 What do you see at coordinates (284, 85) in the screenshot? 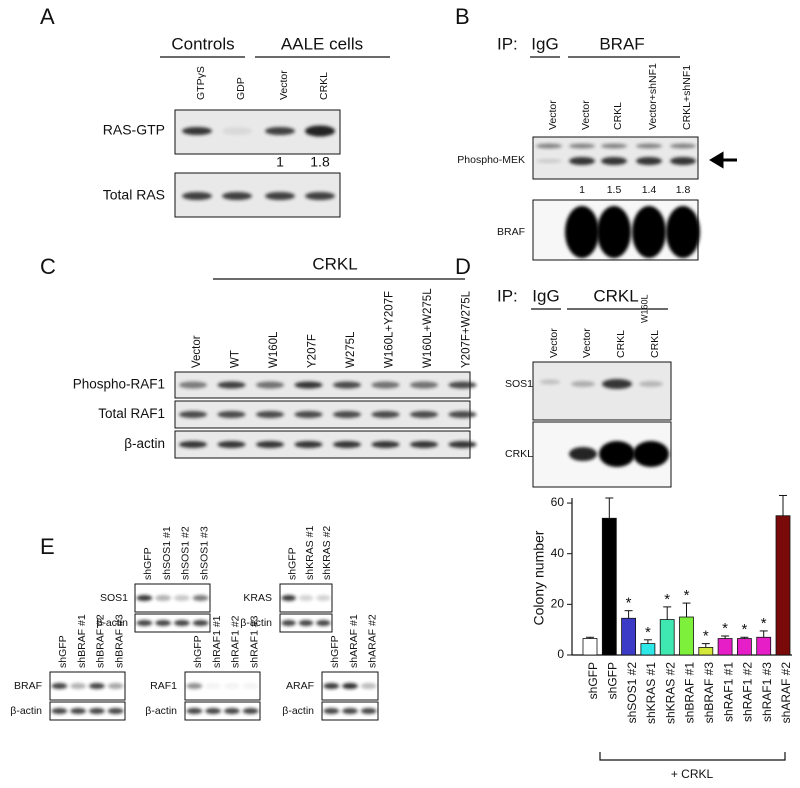
I see `lane-label: Vector` at bounding box center [284, 85].